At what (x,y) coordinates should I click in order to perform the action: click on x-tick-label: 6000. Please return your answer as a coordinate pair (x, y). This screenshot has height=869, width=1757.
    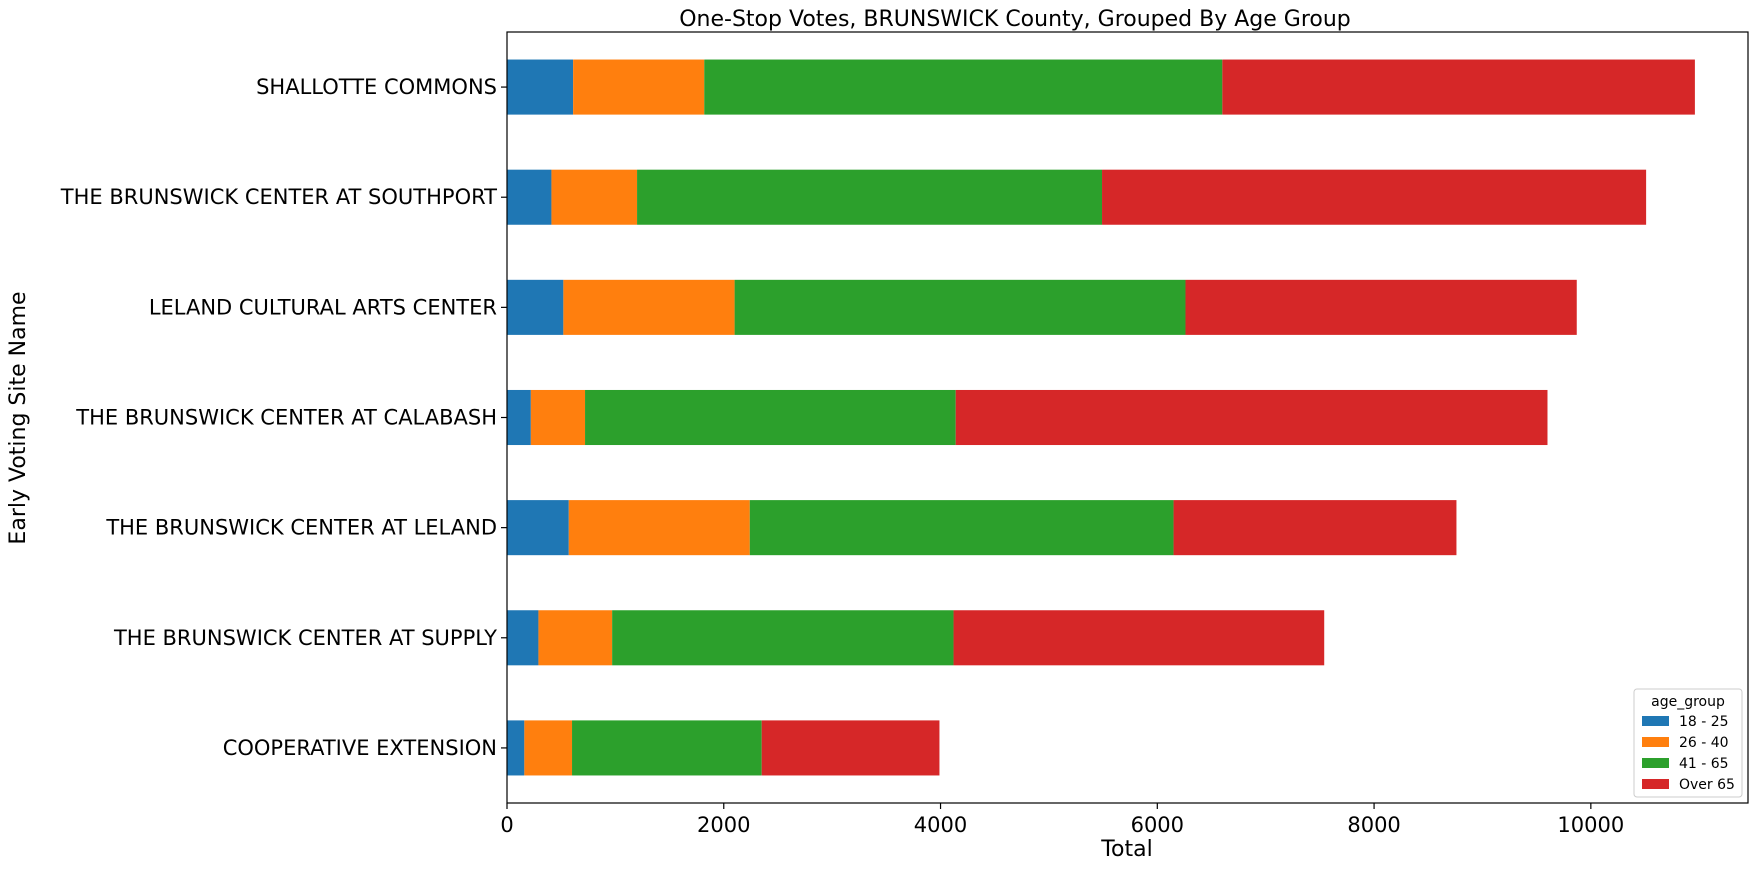
    Looking at the image, I should click on (1157, 825).